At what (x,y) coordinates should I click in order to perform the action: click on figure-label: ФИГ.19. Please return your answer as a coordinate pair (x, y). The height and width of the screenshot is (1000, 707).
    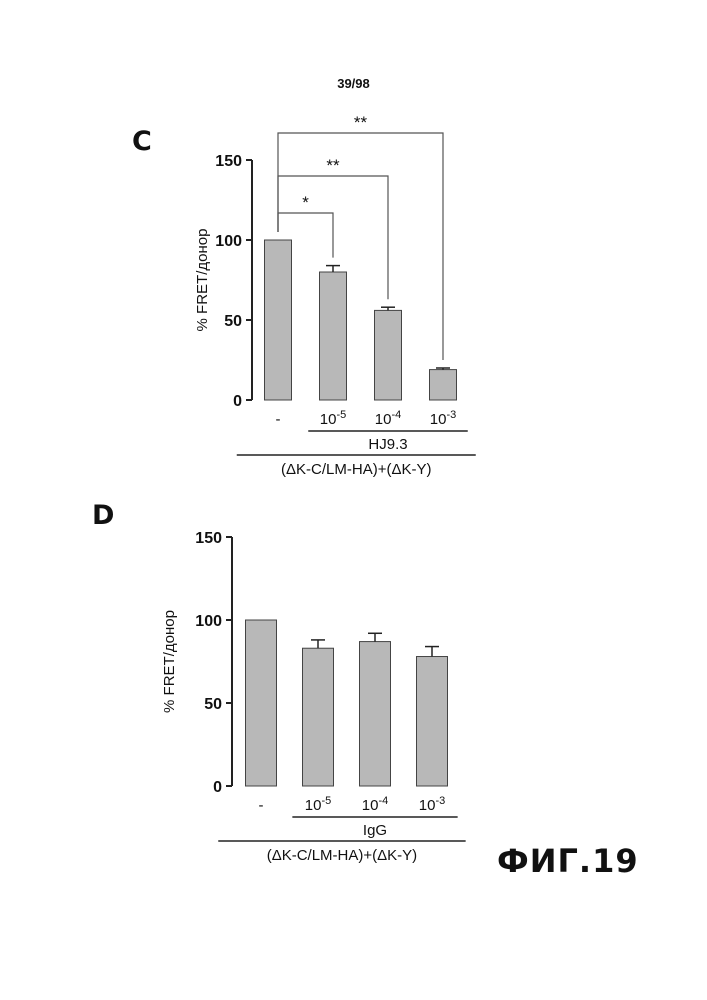
    Looking at the image, I should click on (568, 861).